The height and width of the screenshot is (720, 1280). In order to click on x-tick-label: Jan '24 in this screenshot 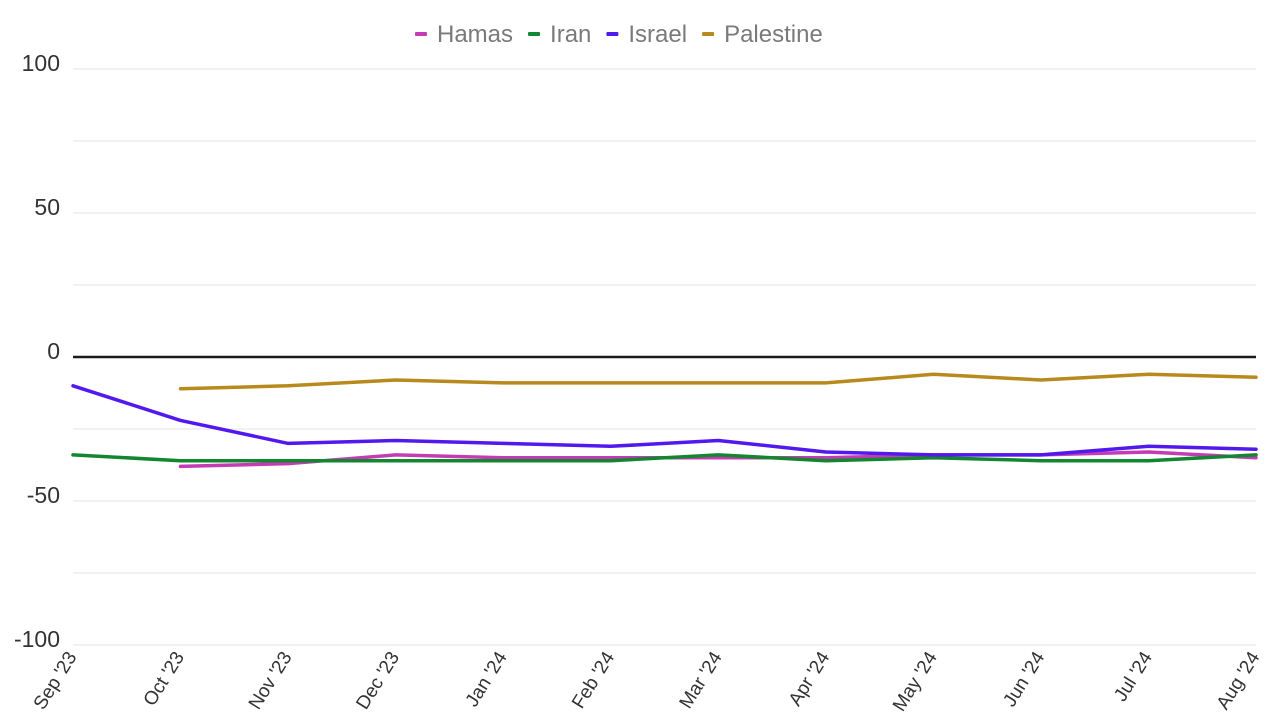, I will do `click(487, 679)`.